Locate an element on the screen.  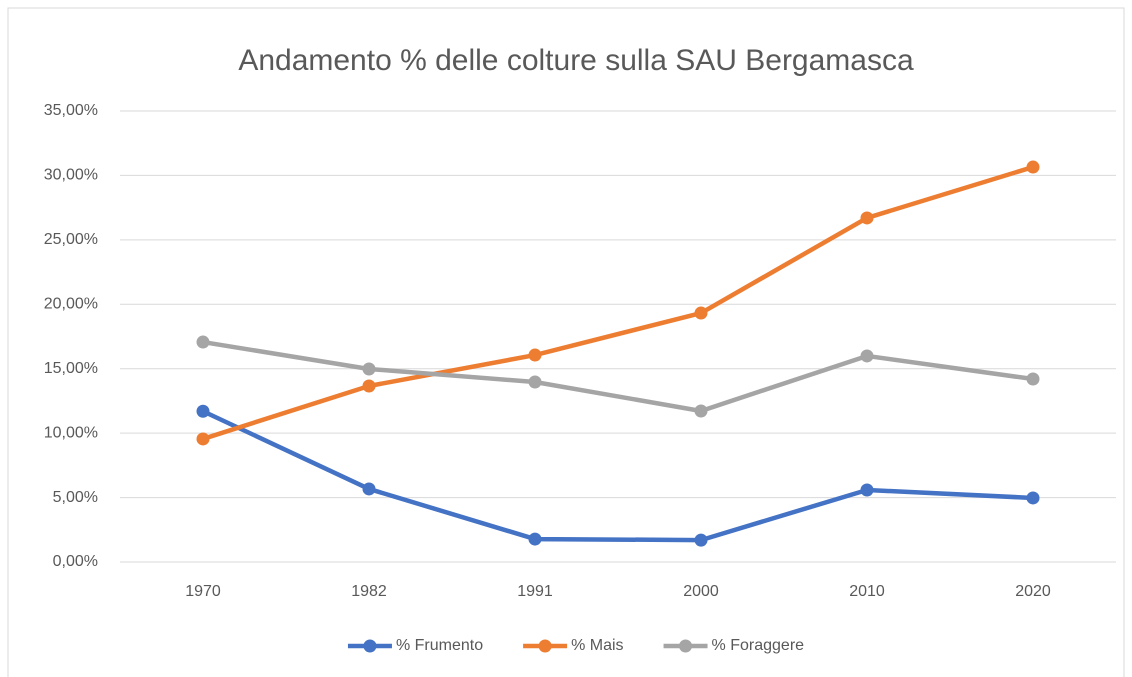
x-tick-label: 1991 is located at coordinates (535, 591).